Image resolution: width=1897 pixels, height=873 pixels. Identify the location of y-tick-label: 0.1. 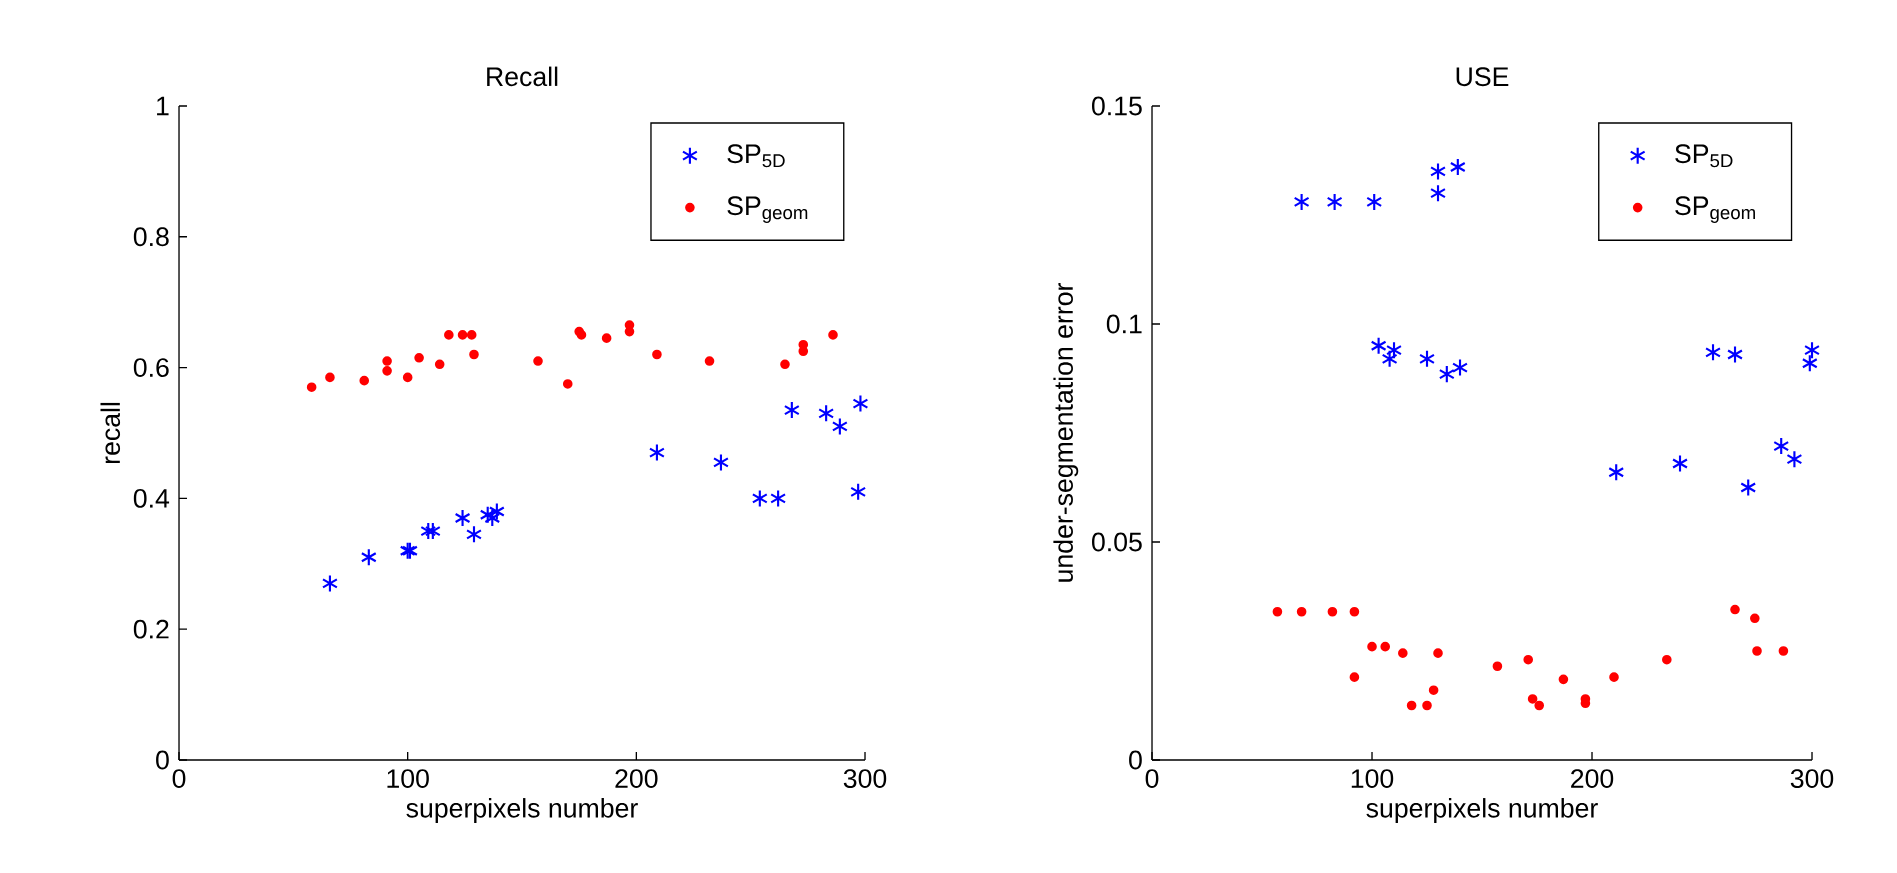
(1124, 324).